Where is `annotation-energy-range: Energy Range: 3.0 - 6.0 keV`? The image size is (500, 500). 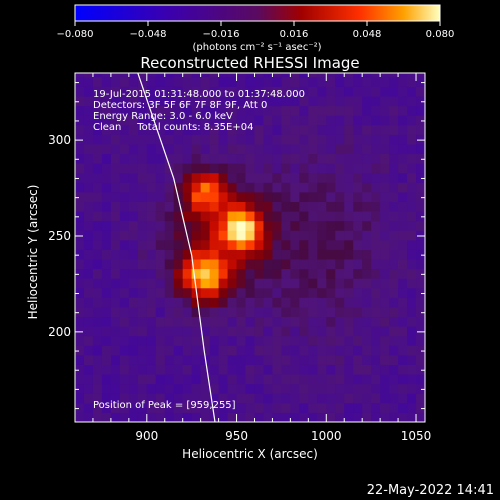 annotation-energy-range: Energy Range: 3.0 - 6.0 keV is located at coordinates (163, 116).